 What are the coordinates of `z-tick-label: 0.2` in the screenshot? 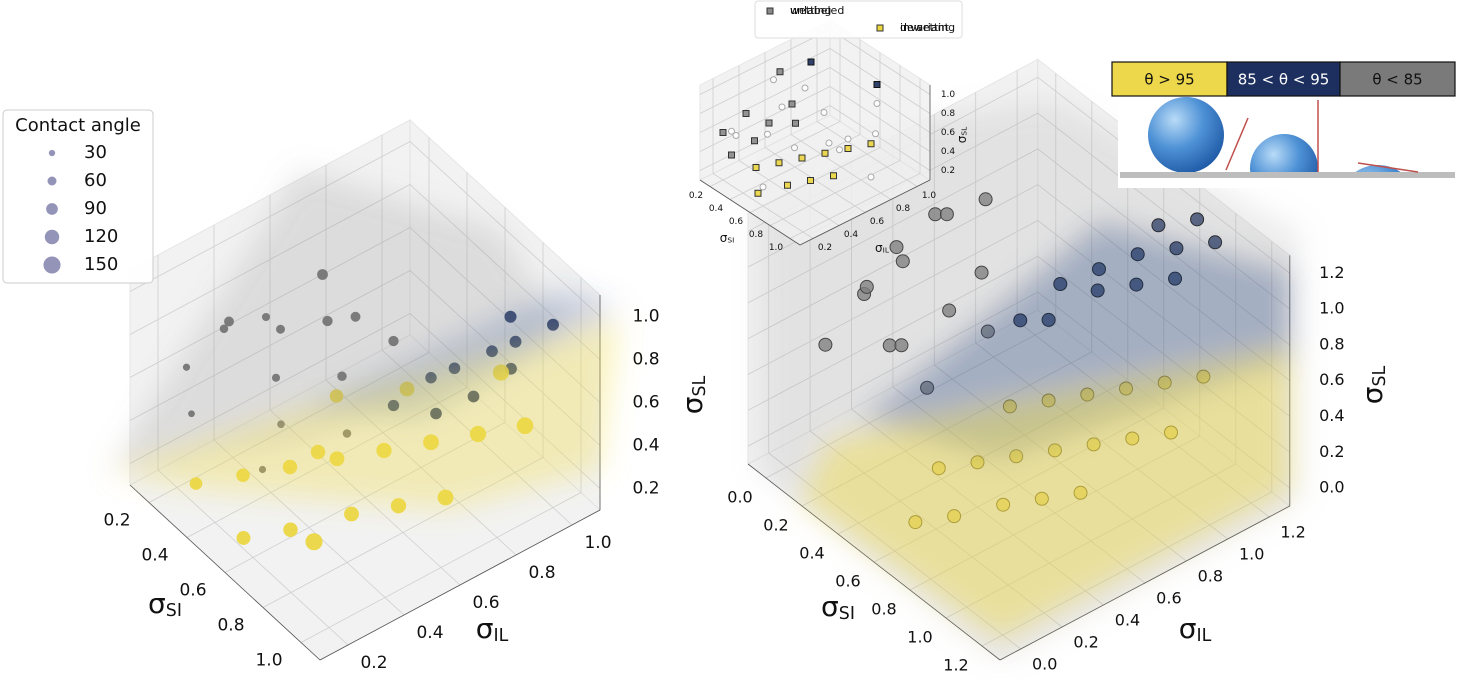 It's located at (645, 489).